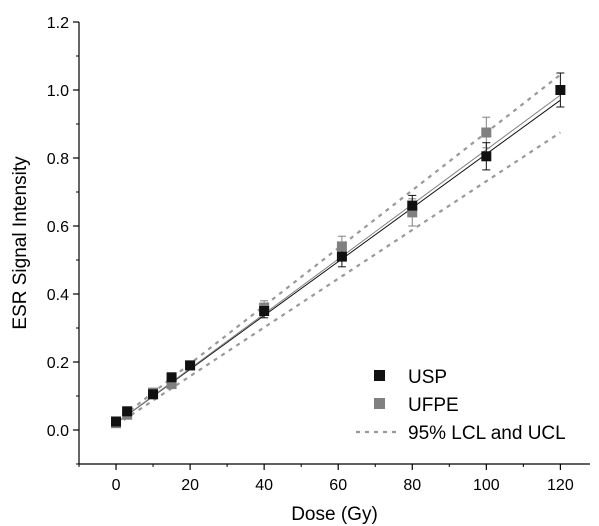 The image size is (599, 526). Describe the element at coordinates (412, 485) in the screenshot. I see `x-tick-label: 80` at that location.